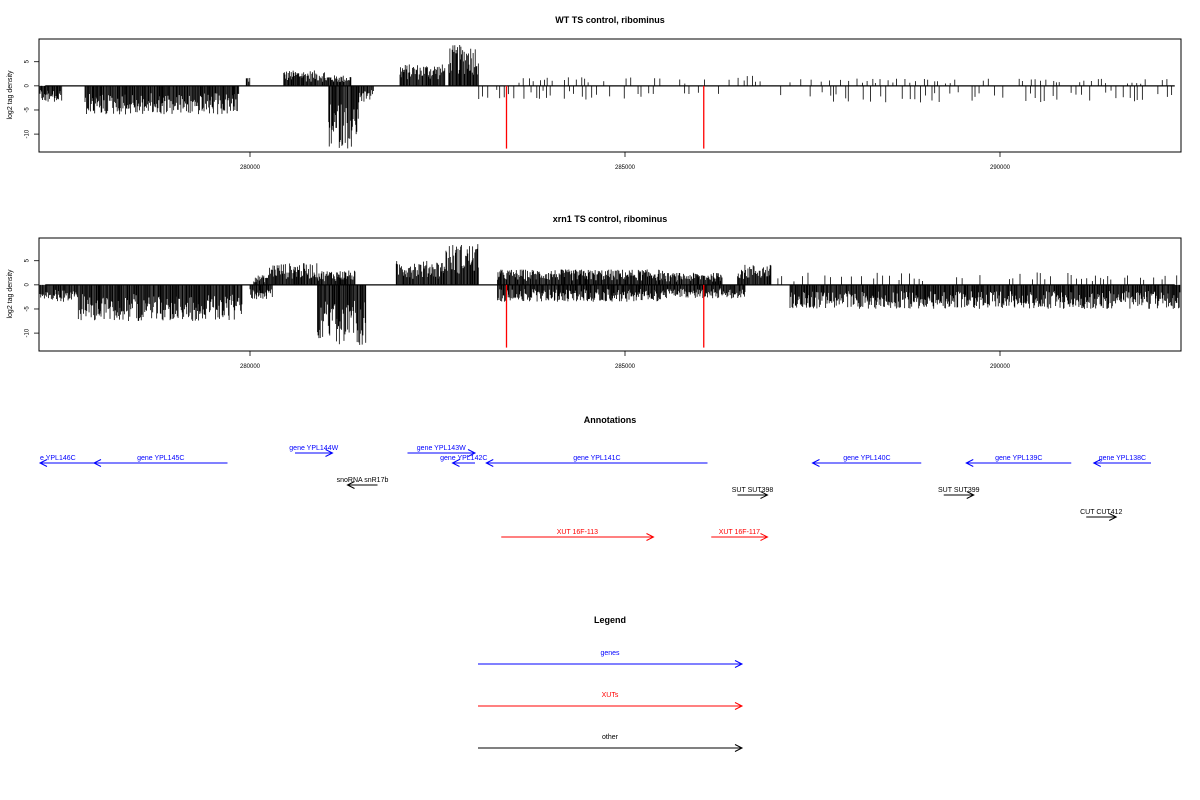  I want to click on xrn1-markers, so click(605, 316).